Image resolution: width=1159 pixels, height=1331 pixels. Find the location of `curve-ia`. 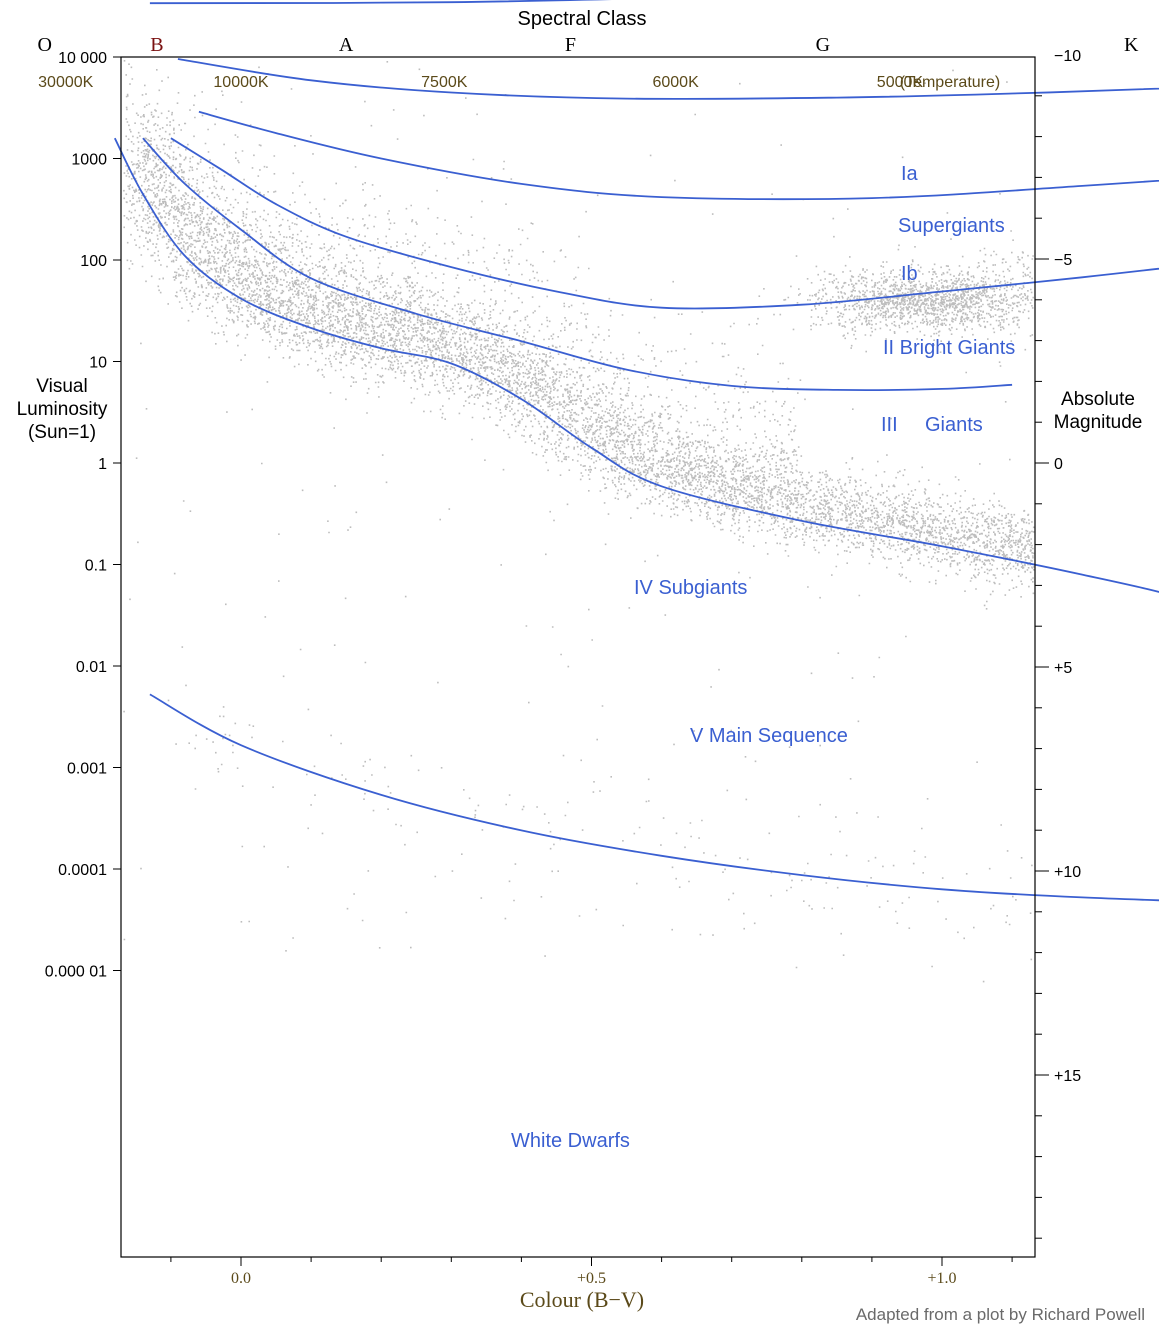

curve-ia is located at coordinates (381, 2).